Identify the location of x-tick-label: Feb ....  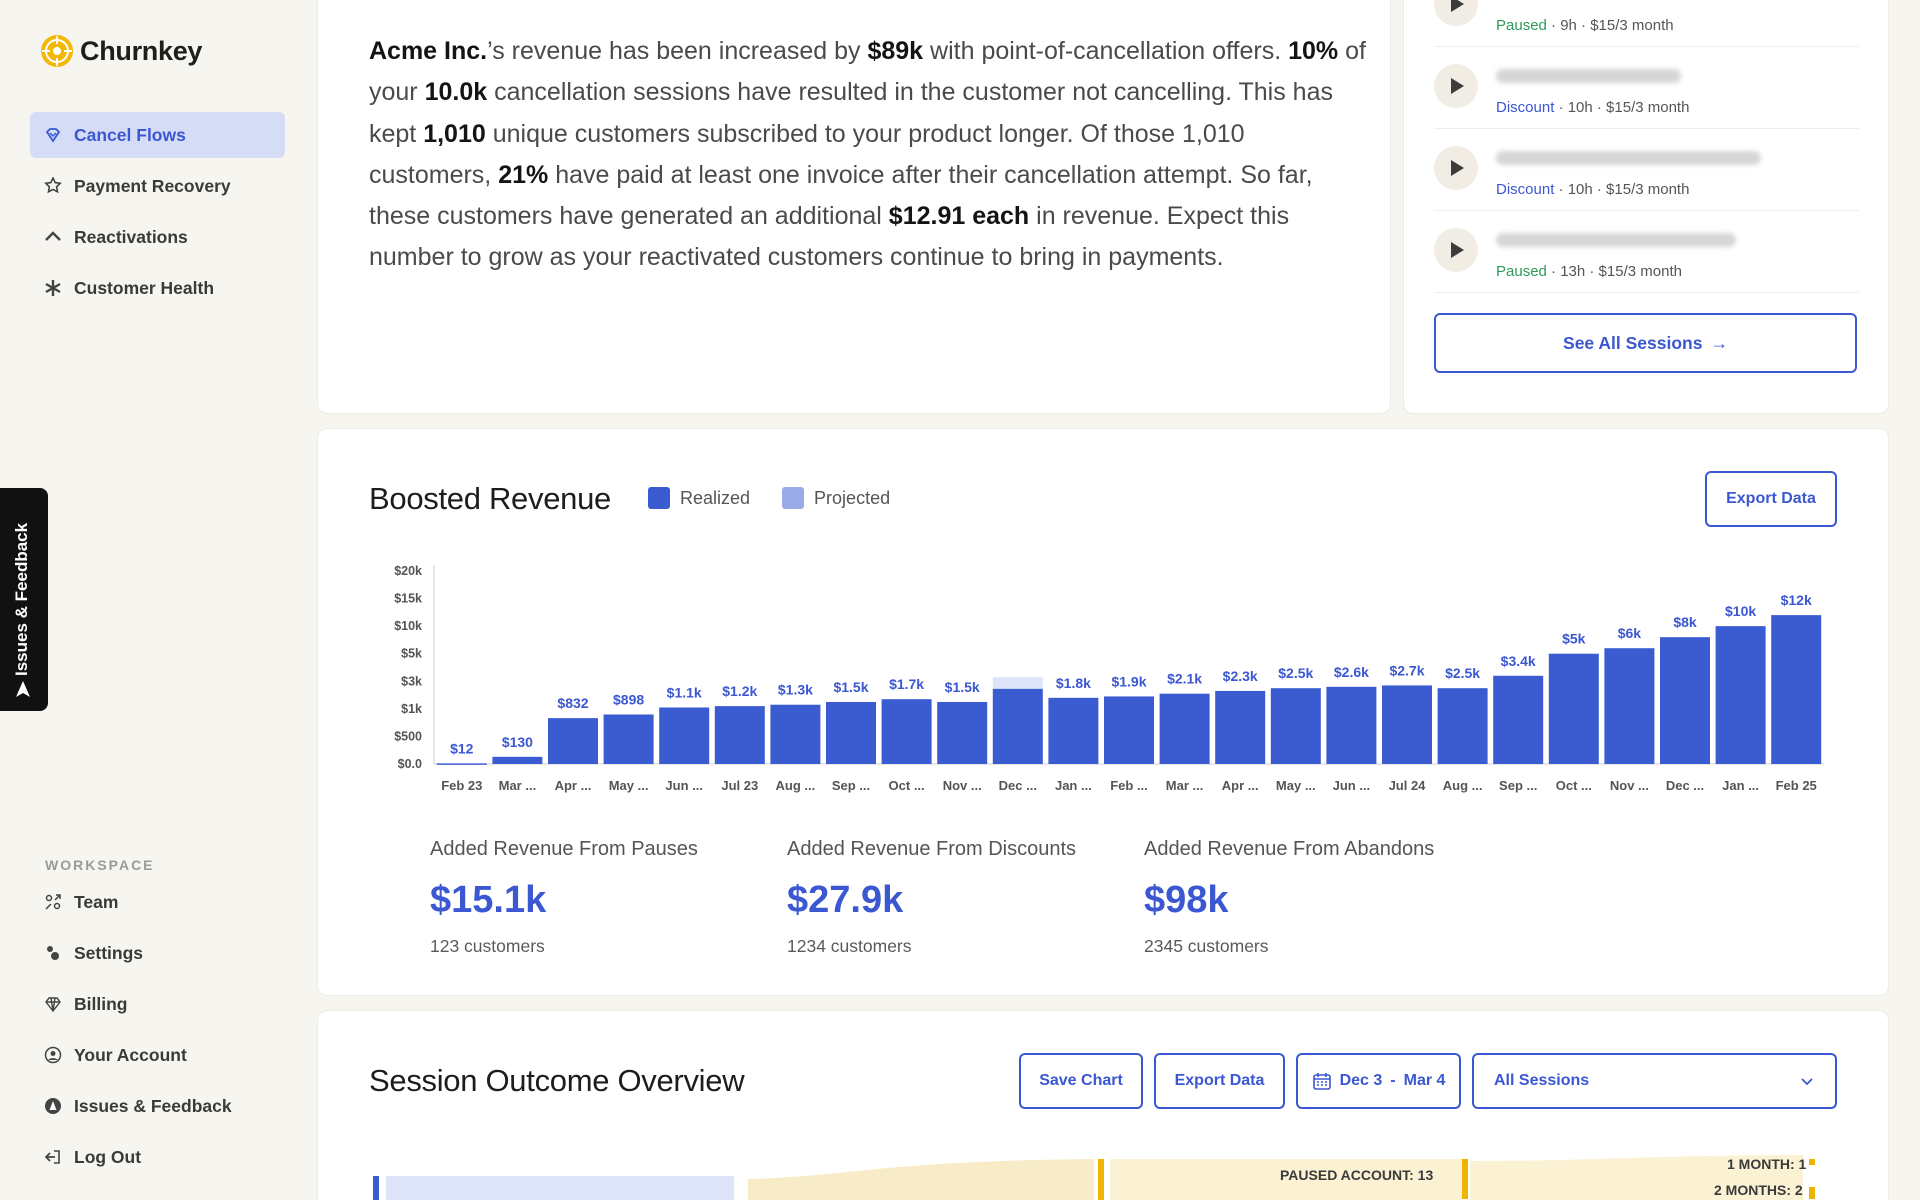
(1129, 785).